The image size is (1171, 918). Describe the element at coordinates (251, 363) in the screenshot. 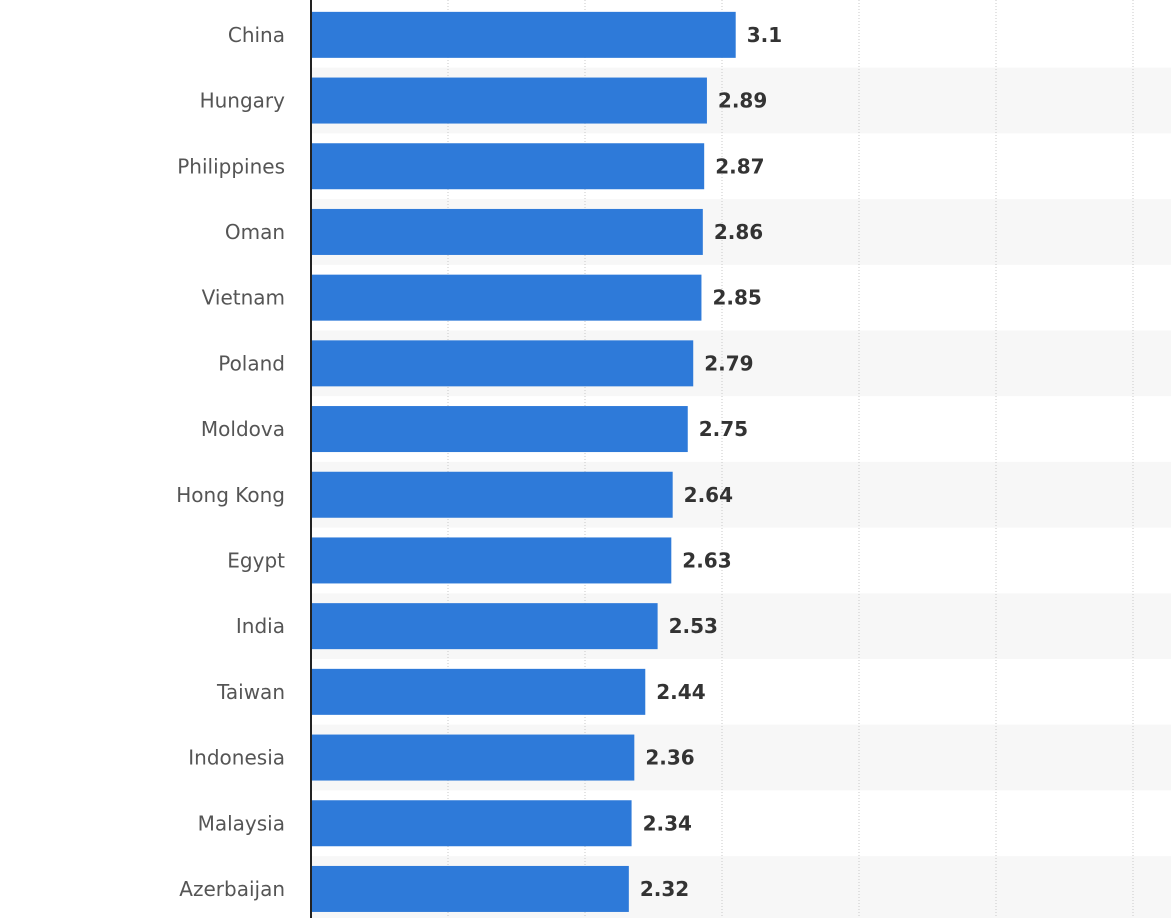

I see `category-label-poland: Poland` at that location.